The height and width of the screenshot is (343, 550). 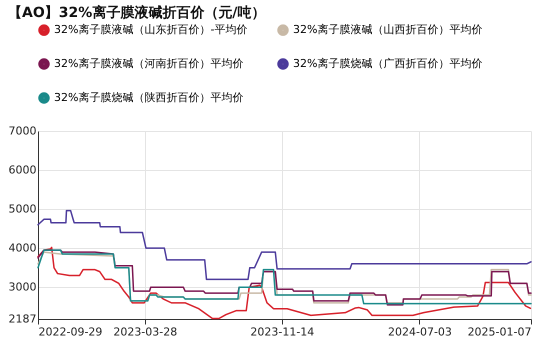 I want to click on y-tick-label: 5000, so click(x=22, y=209).